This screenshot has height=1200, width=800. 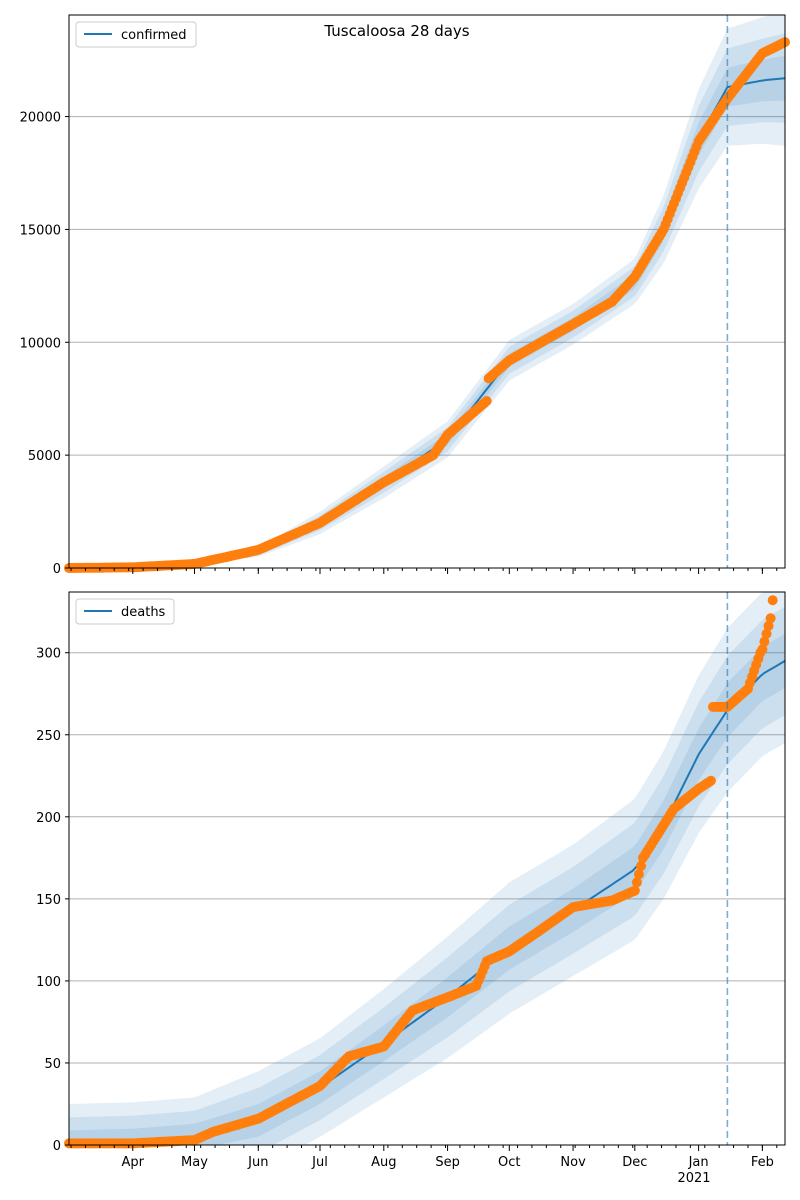 I want to click on x-tick-label: Jan, so click(x=698, y=1162).